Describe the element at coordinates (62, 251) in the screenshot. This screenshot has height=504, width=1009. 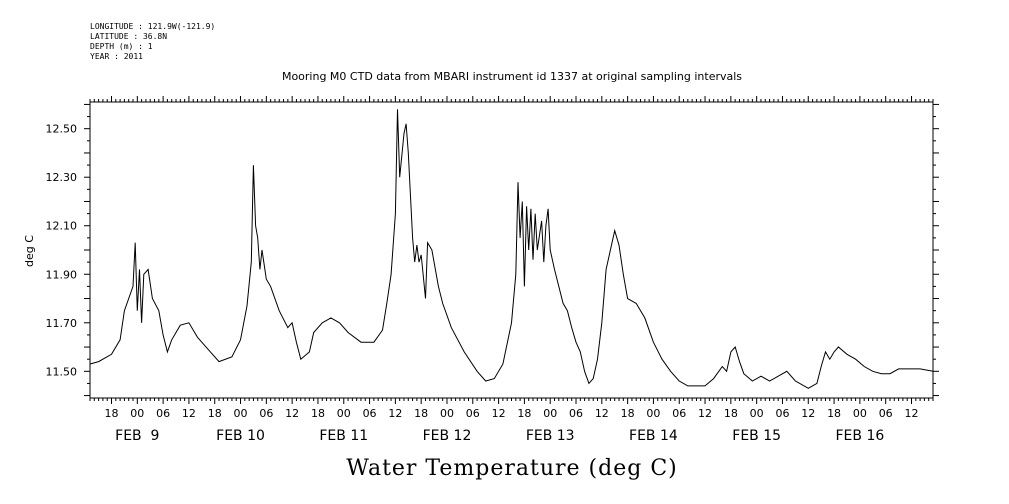
I see `y-tick-labels: 11.50 11.70 11.90 12.10 12.30 12.50` at that location.